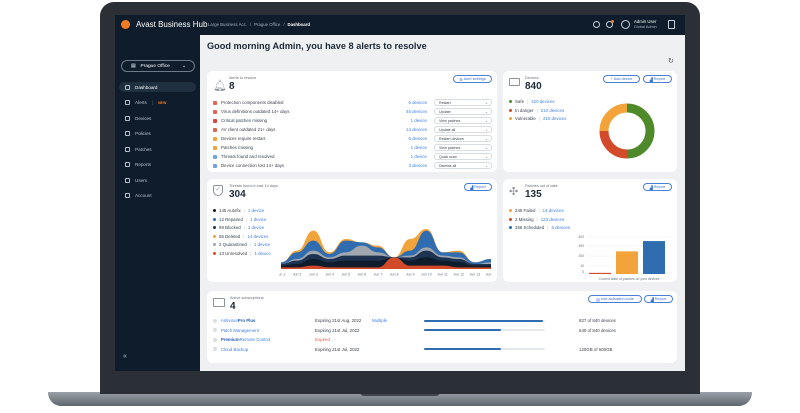 Image resolution: width=800 pixels, height=413 pixels. Describe the element at coordinates (463, 129) in the screenshot. I see `alert-action-dropdown: Update all ⌄` at that location.